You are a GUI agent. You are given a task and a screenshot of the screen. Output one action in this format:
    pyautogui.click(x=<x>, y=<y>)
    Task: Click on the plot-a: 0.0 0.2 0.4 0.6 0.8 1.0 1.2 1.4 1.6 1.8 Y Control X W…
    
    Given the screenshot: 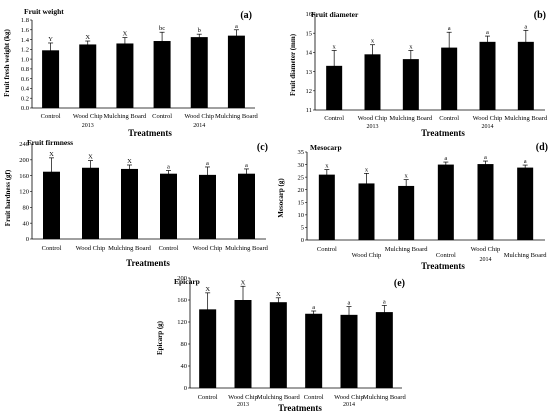 What is the action you would take?
    pyautogui.click(x=140, y=73)
    